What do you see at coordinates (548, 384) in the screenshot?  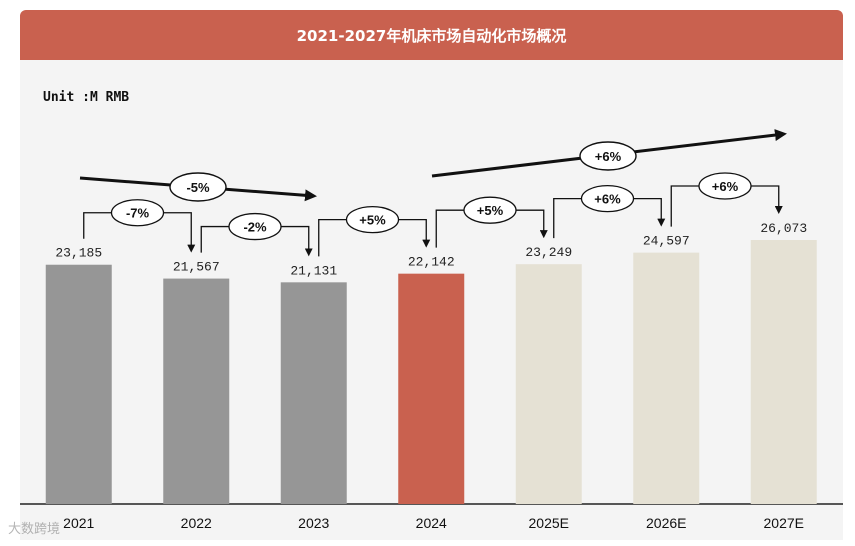 I see `bar-2025E` at bounding box center [548, 384].